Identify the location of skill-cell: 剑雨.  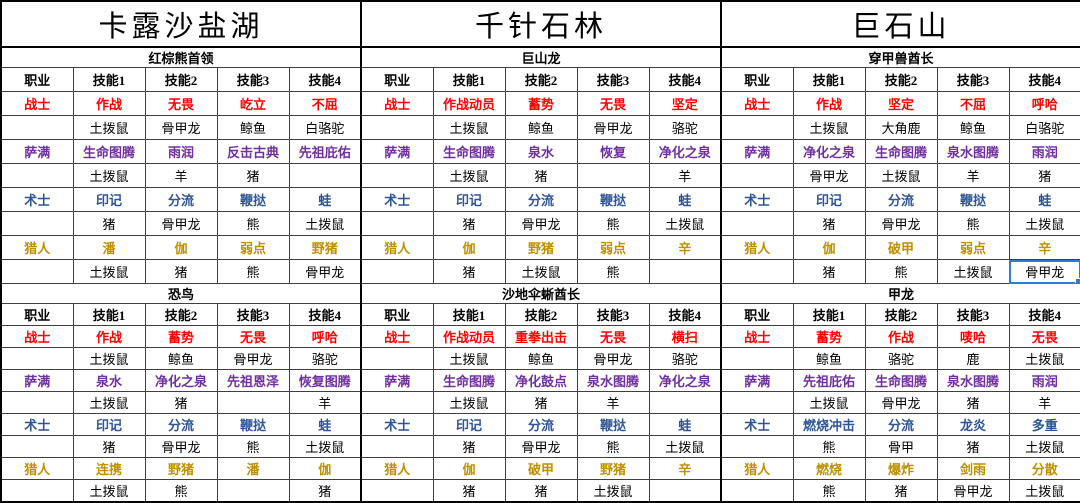
(973, 468).